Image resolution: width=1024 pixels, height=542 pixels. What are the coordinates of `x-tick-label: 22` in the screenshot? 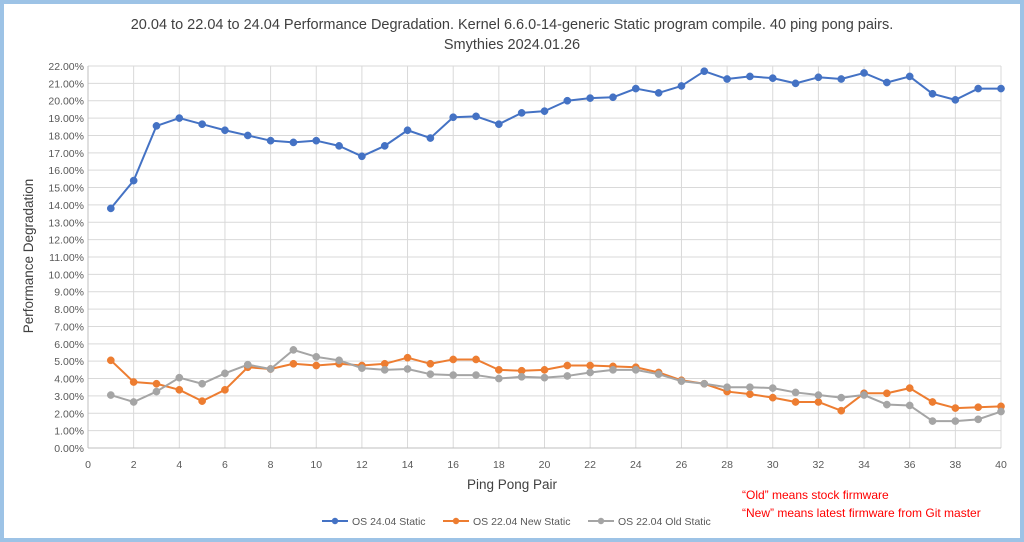 It's located at (590, 465).